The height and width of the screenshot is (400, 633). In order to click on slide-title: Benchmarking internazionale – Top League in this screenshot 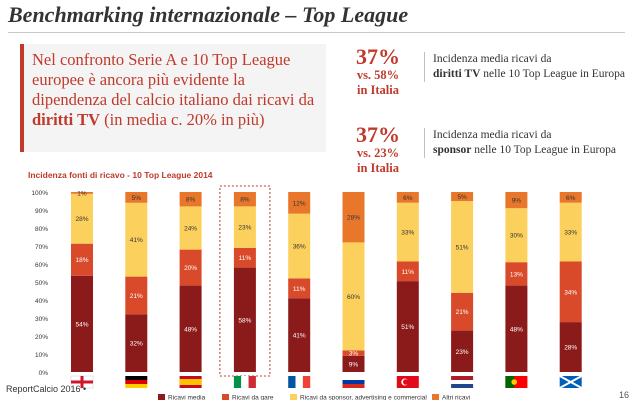, I will do `click(208, 14)`.